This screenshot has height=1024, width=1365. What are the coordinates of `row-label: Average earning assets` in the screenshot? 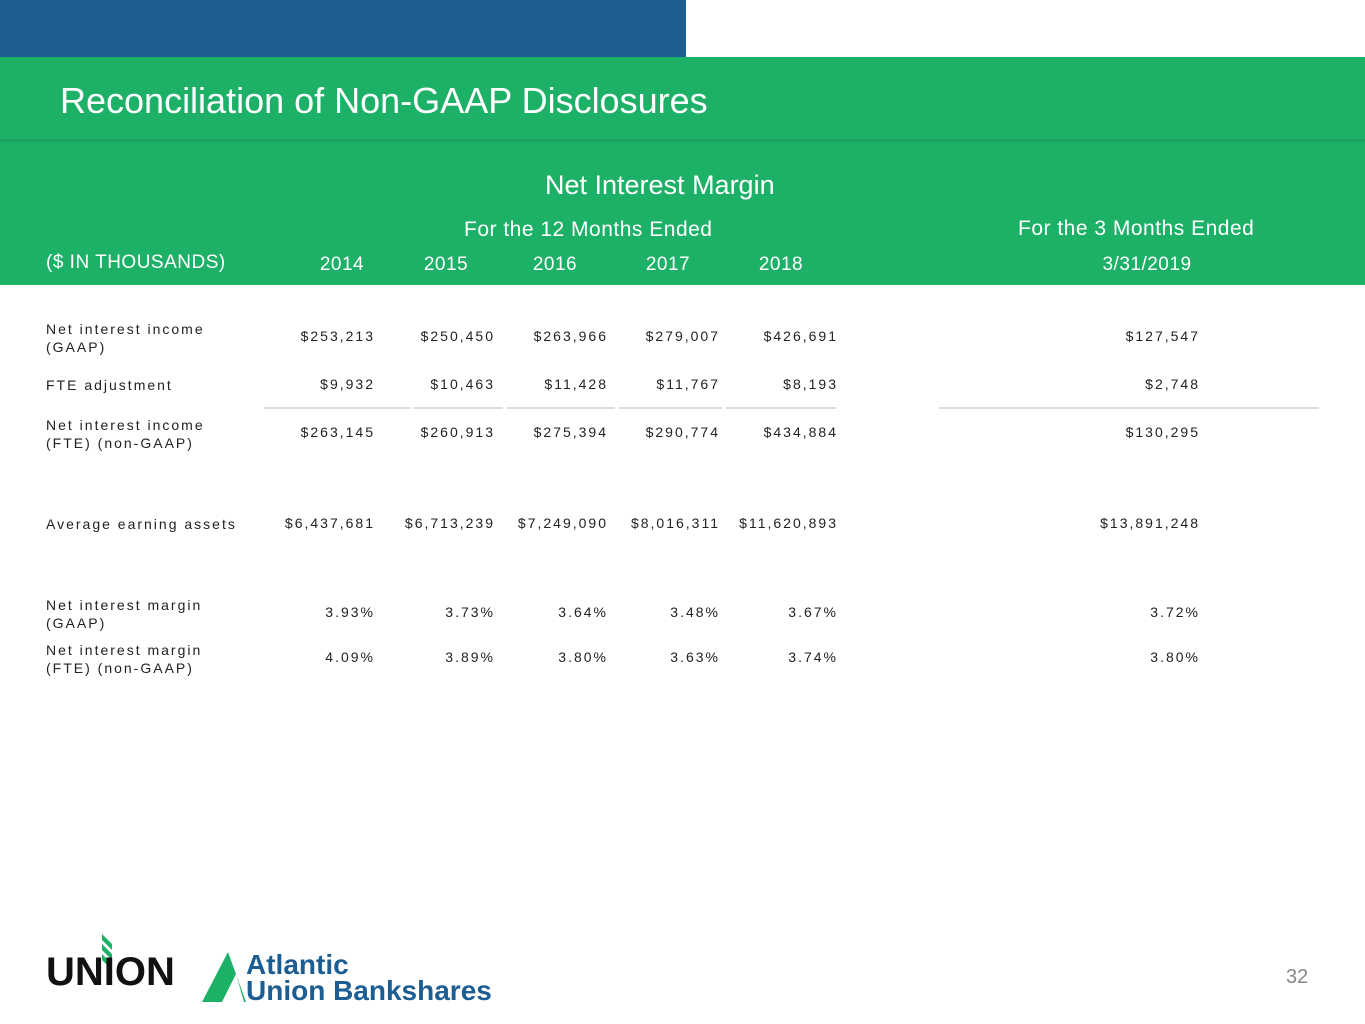 It's located at (141, 524).